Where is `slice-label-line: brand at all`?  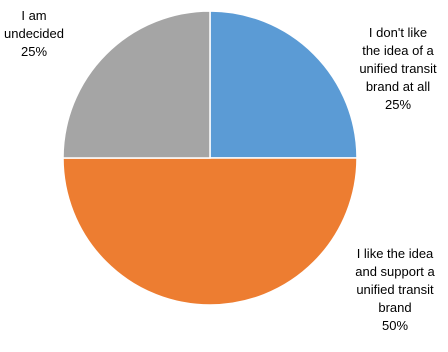 slice-label-line: brand at all is located at coordinates (398, 86).